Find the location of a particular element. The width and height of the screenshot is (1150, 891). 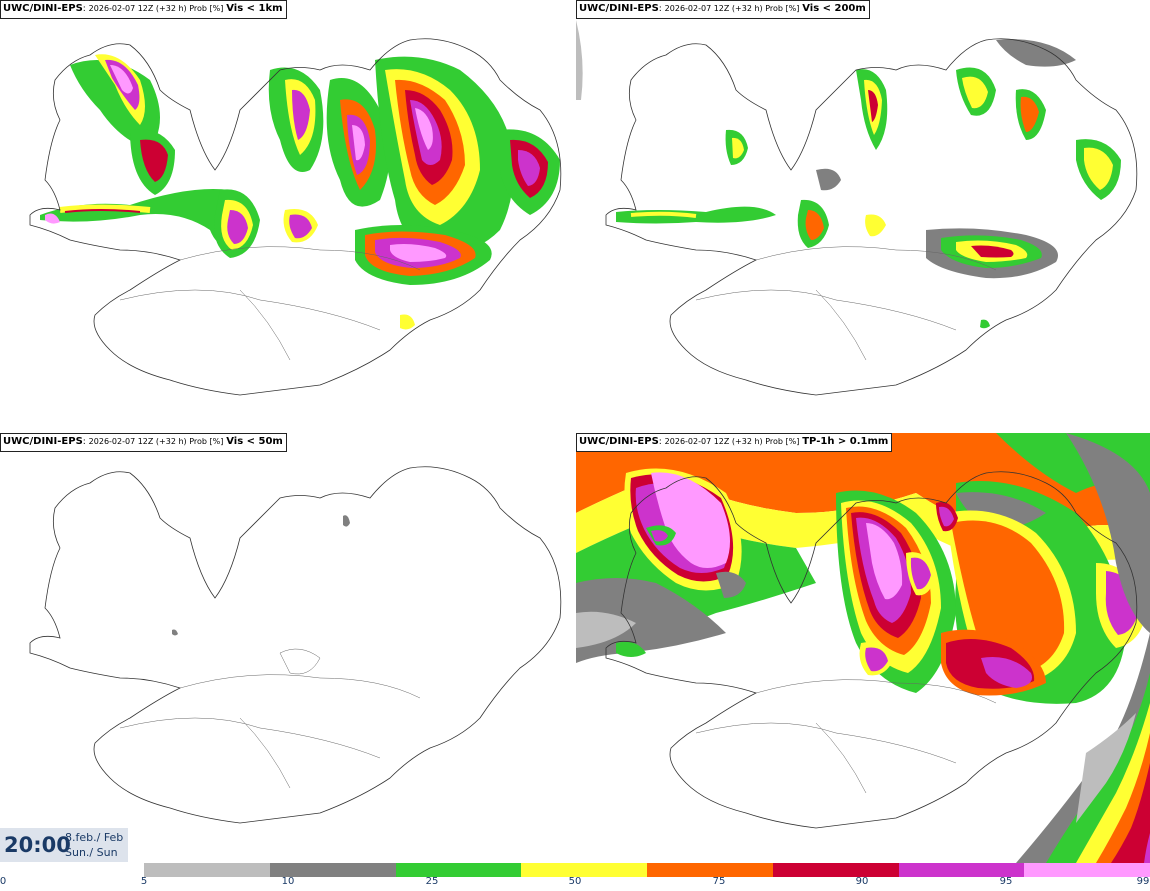

legend-tick-label: 75 is located at coordinates (719, 881).